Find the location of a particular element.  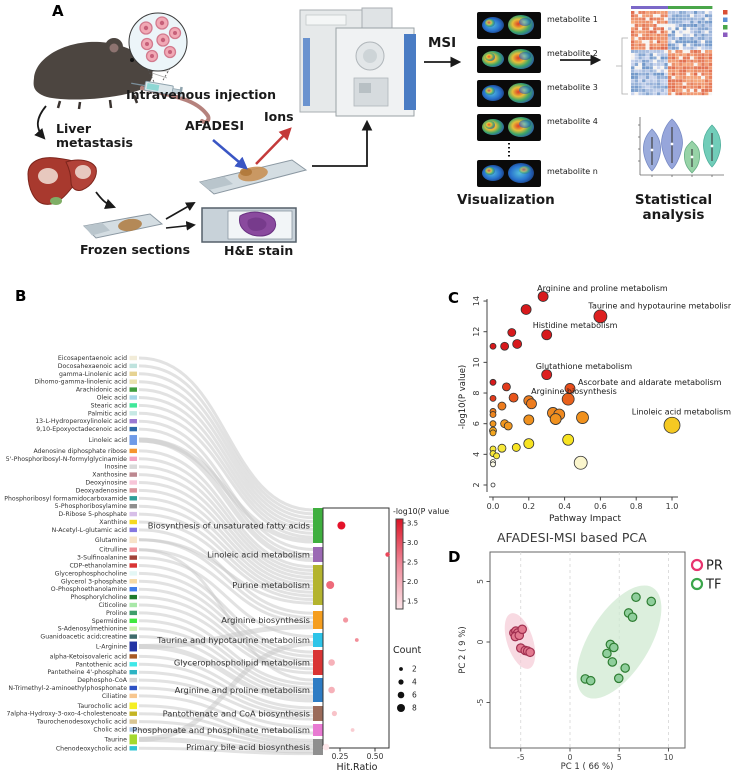

metabolite-label: 3-Sulfinoalanine is located at coordinates (102, 558).